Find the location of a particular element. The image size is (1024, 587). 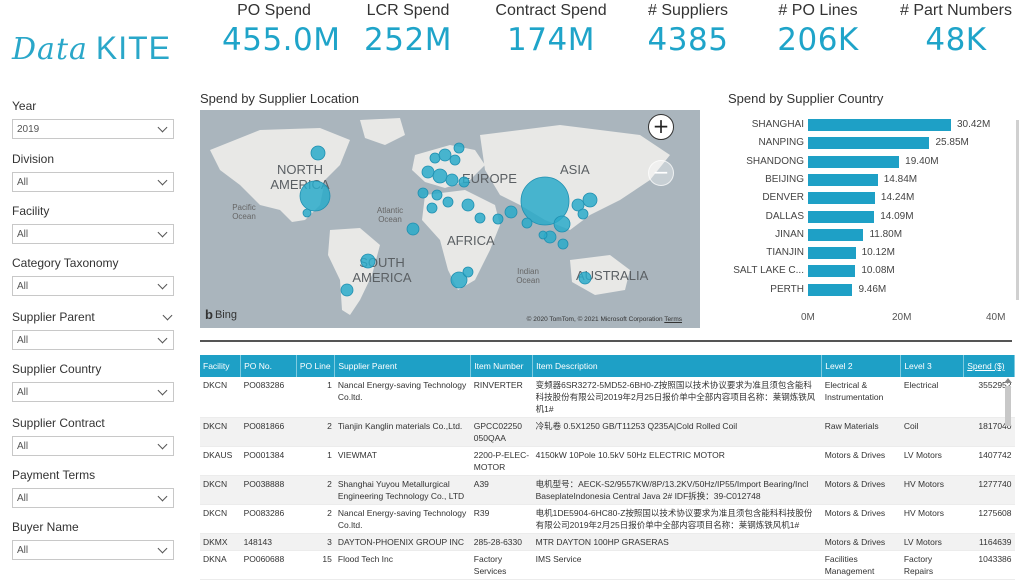

column-header: Facility is located at coordinates (221, 366).